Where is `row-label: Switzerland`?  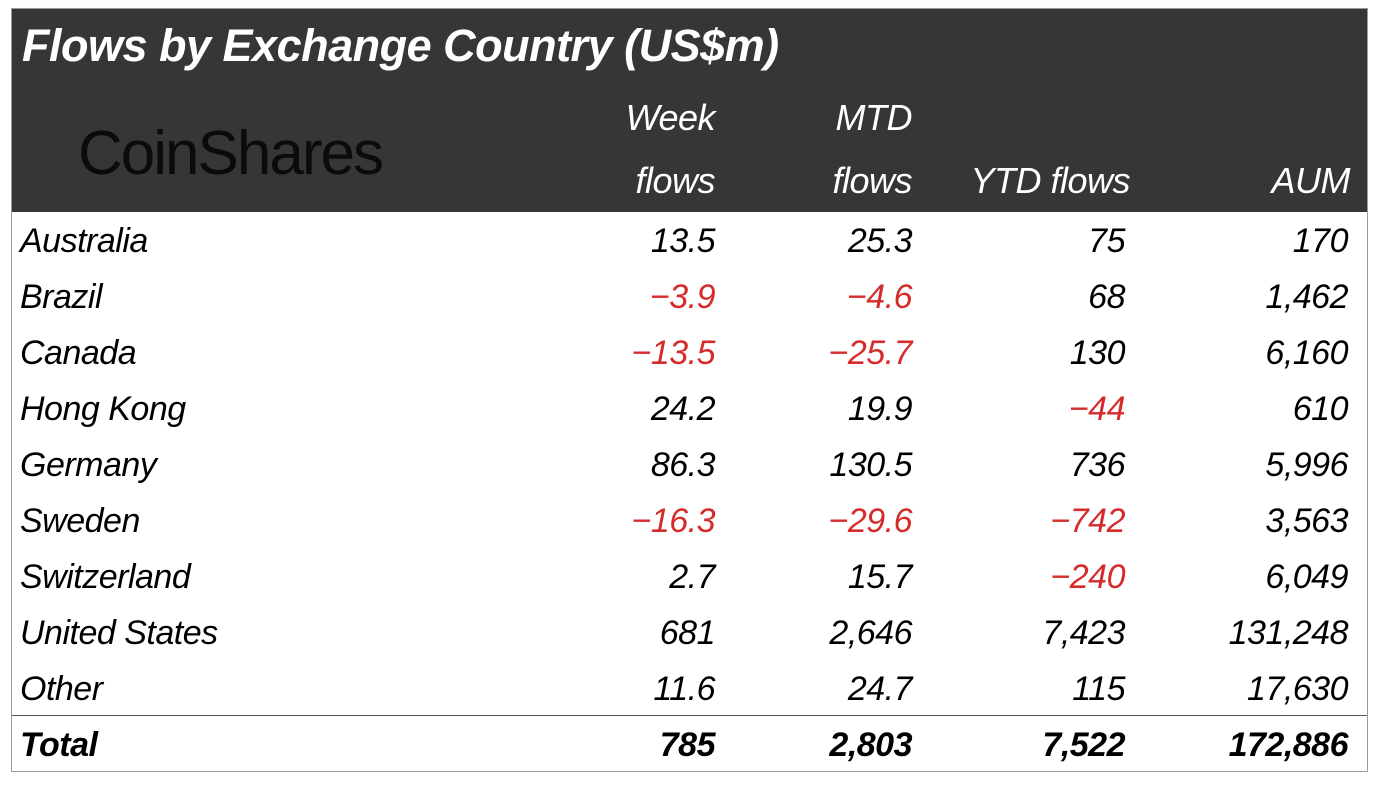
row-label: Switzerland is located at coordinates (105, 577).